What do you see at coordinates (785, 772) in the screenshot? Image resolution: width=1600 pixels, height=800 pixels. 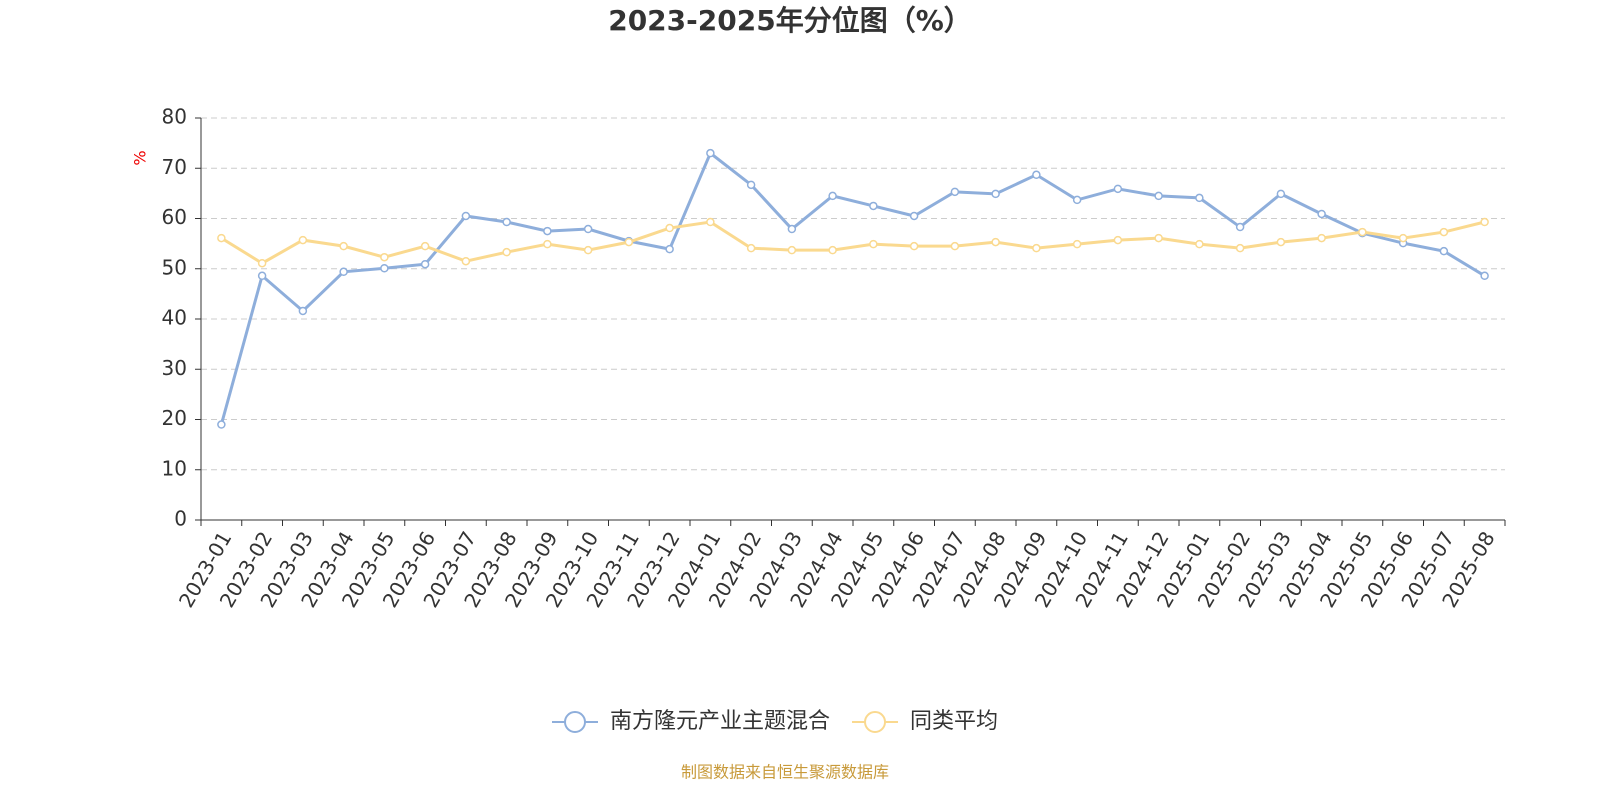 I see `source-note: 制图数据来自恒生聚源数据库` at bounding box center [785, 772].